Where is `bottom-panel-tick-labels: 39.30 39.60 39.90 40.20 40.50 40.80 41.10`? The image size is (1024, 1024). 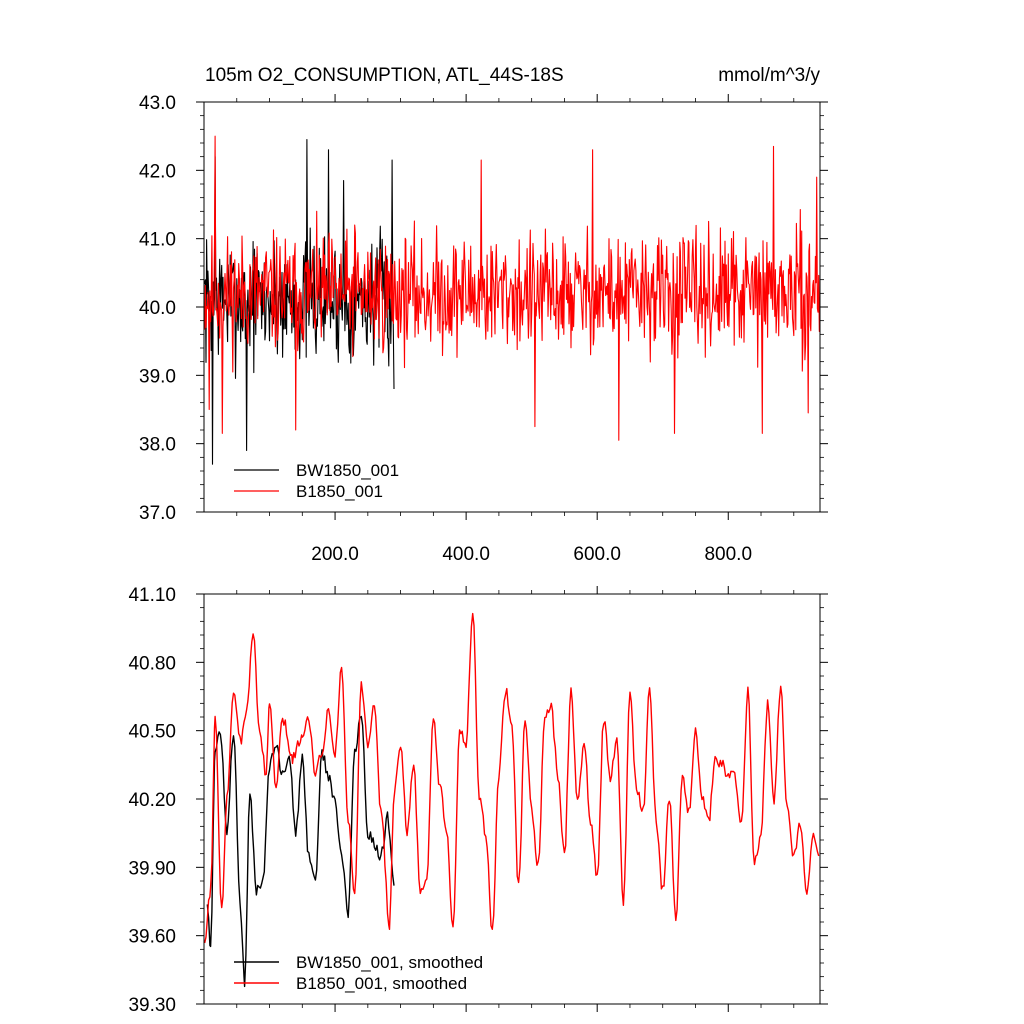 bottom-panel-tick-labels: 39.30 39.60 39.90 40.20 40.50 40.80 41.10 is located at coordinates (152, 800).